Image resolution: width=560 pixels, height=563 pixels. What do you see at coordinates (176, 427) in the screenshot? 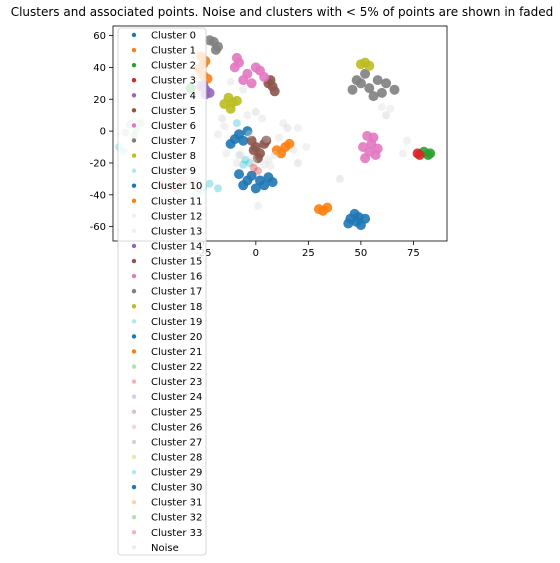
I see `legend-label-26: Cluster 26` at bounding box center [176, 427].